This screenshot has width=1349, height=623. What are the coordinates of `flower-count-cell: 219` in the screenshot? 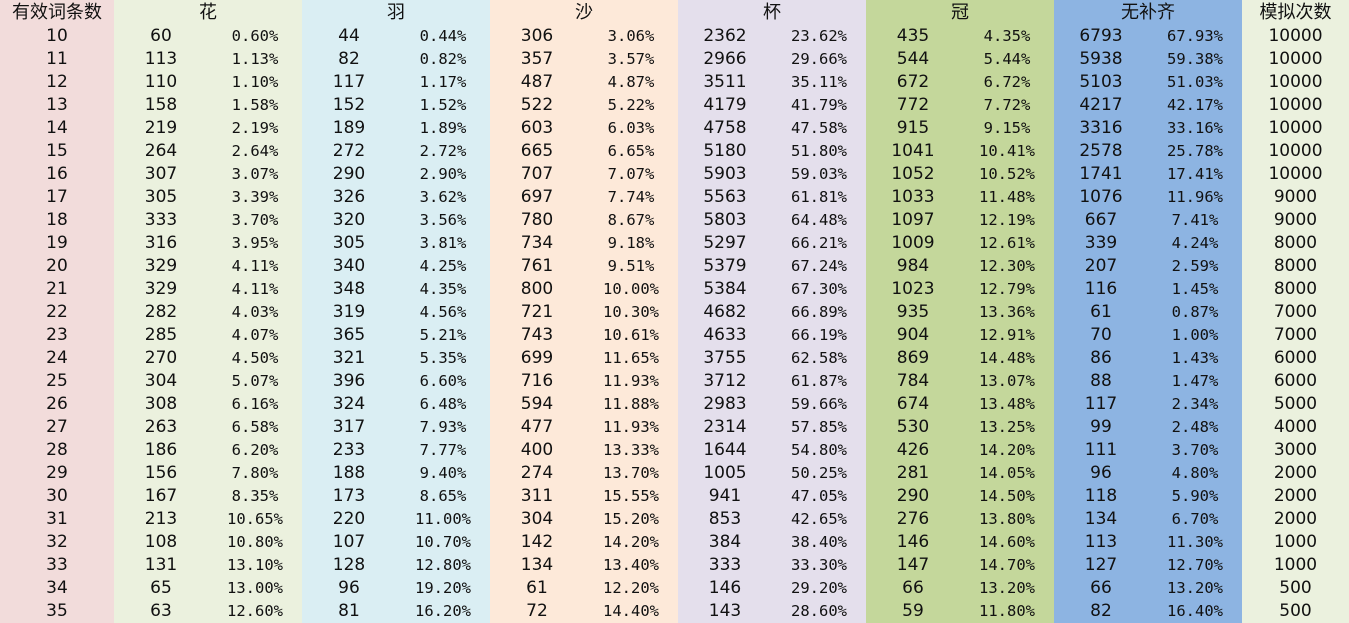 It's located at (161, 128).